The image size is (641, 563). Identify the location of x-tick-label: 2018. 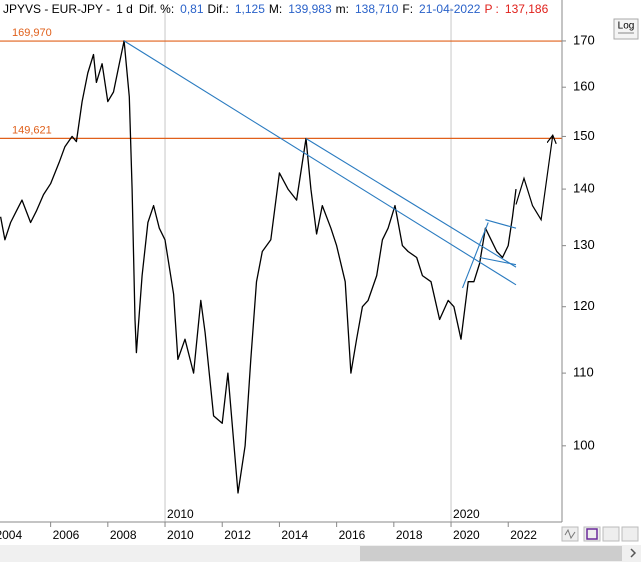
(409, 535).